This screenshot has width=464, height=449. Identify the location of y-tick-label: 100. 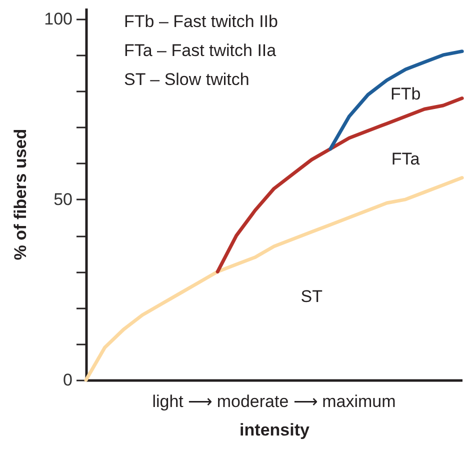
(58, 18).